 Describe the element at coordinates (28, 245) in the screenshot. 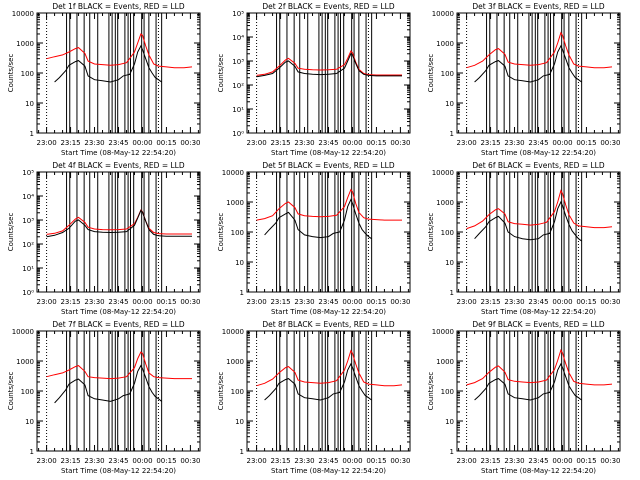

I see `y-tick-label: 10²` at that location.